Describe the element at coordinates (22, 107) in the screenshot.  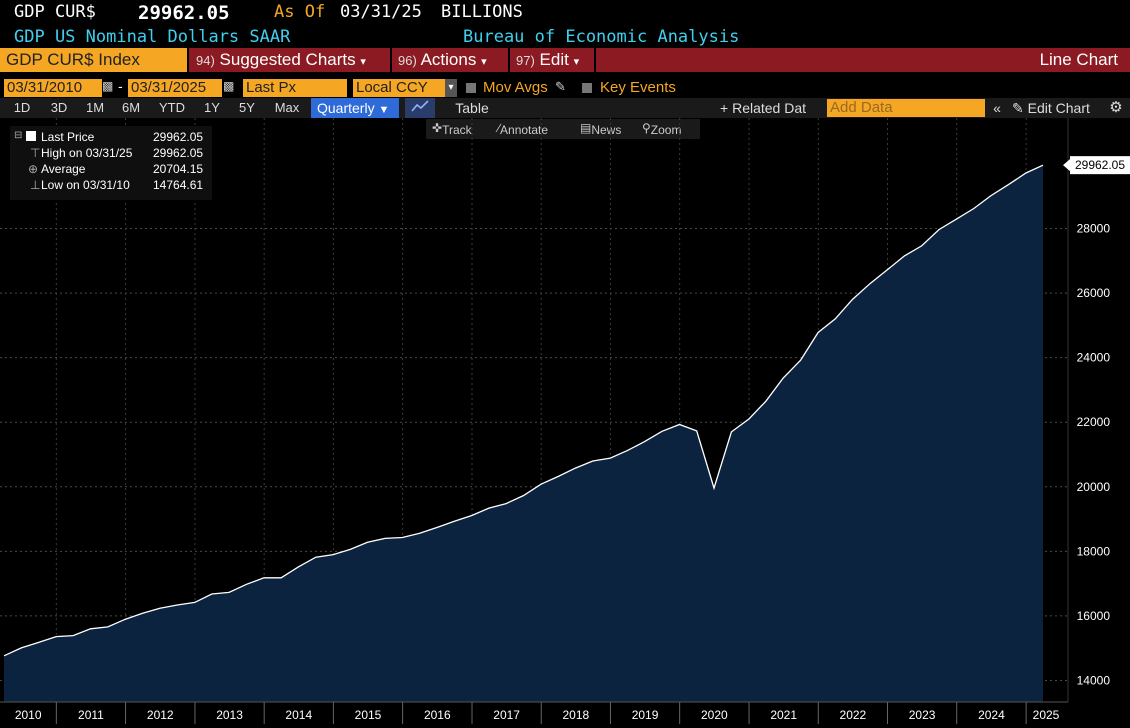
I see `period-1d: 1D` at that location.